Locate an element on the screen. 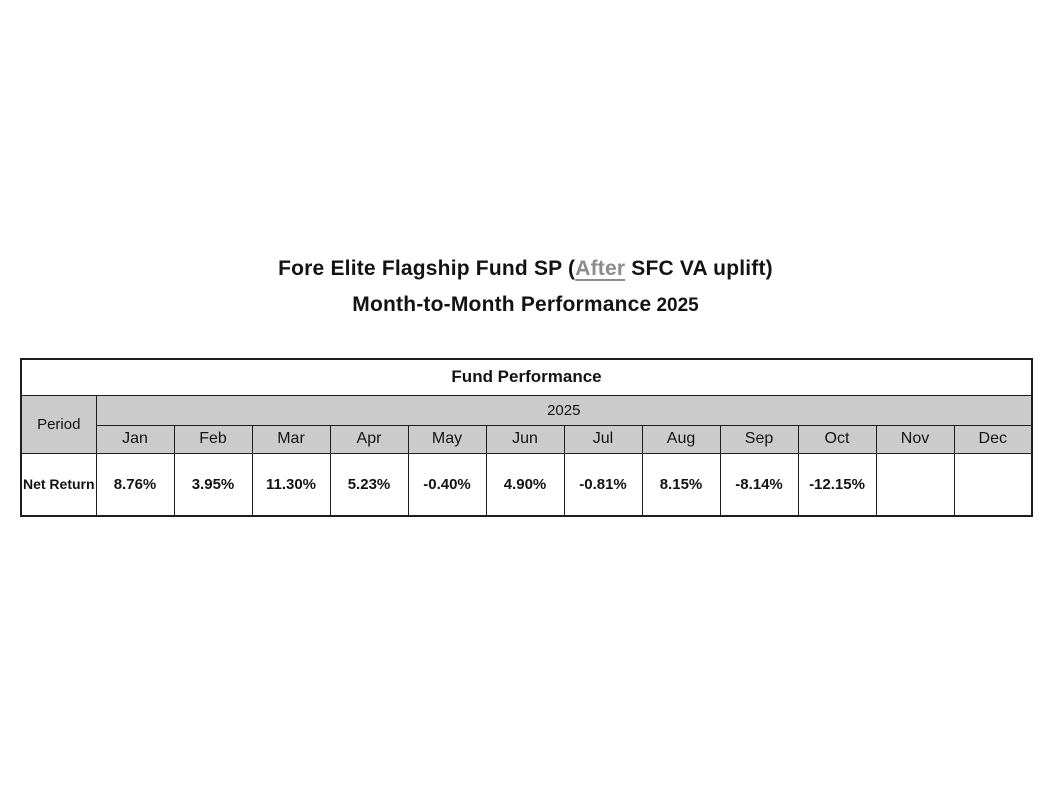 This screenshot has height=787, width=1051. table-title-row: Fund Performance is located at coordinates (526, 377).